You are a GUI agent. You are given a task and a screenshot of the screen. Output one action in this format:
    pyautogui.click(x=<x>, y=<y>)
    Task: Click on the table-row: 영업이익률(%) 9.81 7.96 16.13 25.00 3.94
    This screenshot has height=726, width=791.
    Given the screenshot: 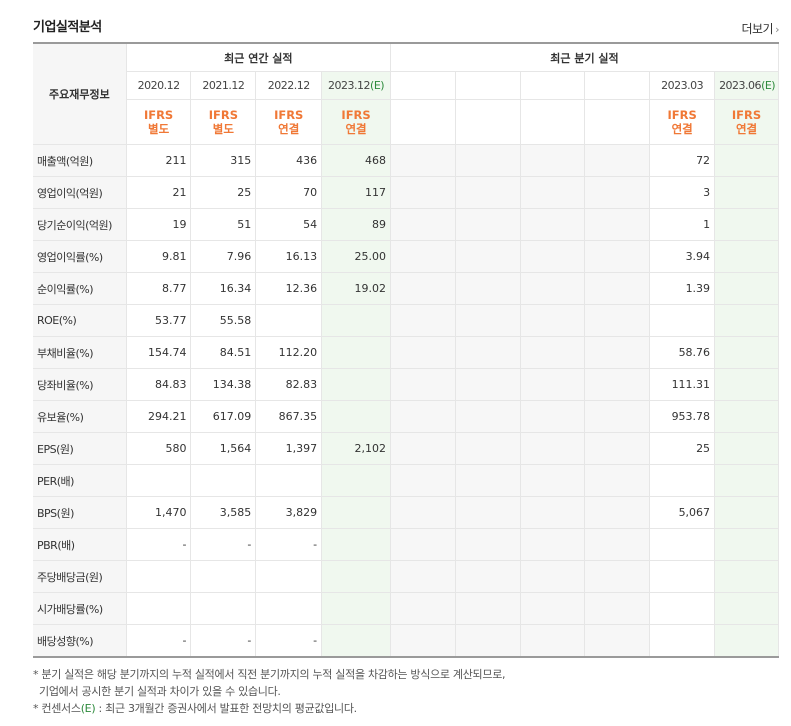 What is the action you would take?
    pyautogui.click(x=406, y=256)
    